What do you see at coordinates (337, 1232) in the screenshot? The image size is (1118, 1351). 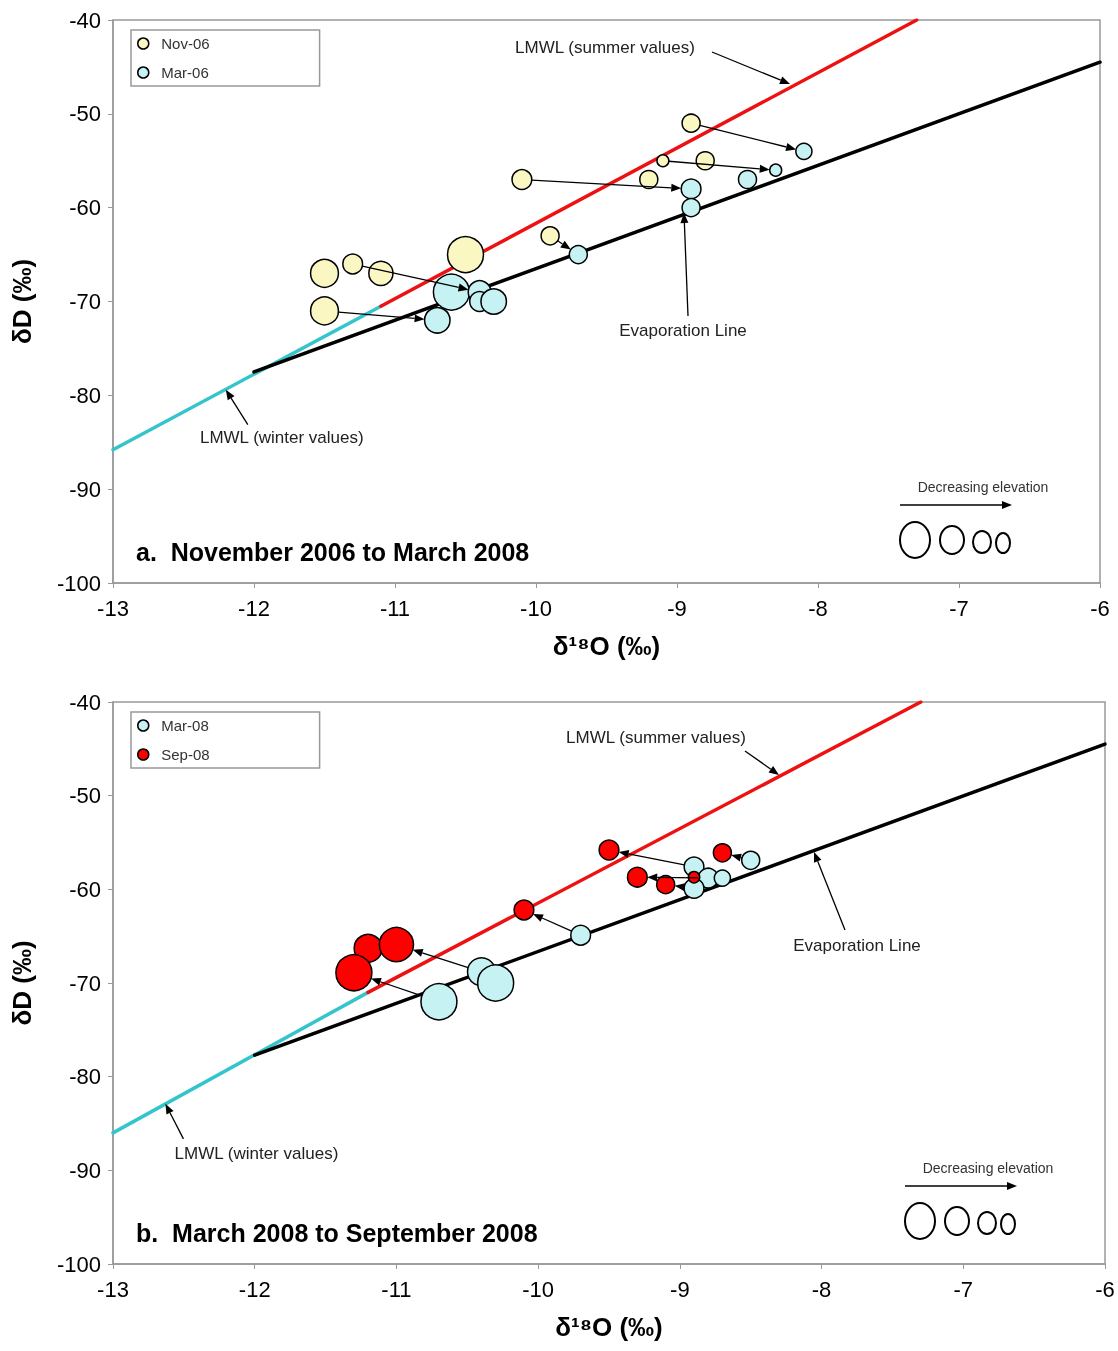 I see `text: b. March 2008 to September 2008` at bounding box center [337, 1232].